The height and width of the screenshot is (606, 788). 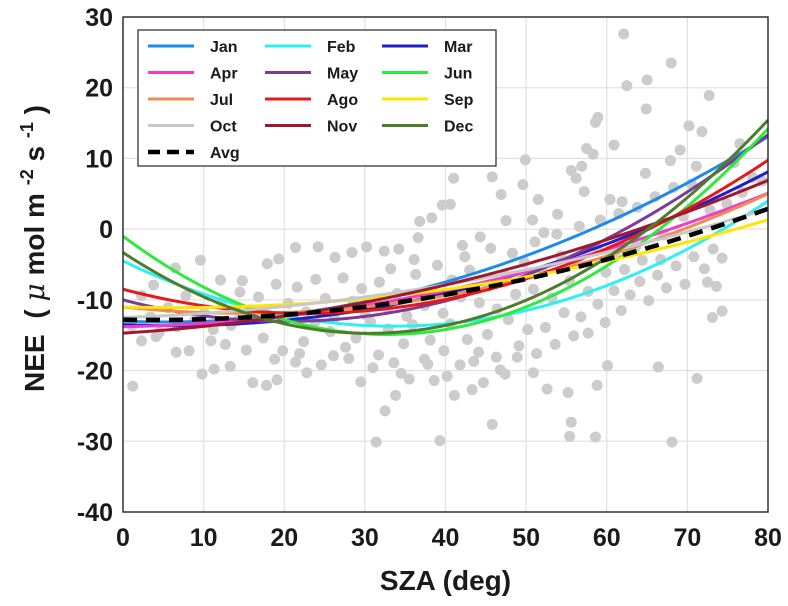 I want to click on legend-label-jun: Jun, so click(x=458, y=74).